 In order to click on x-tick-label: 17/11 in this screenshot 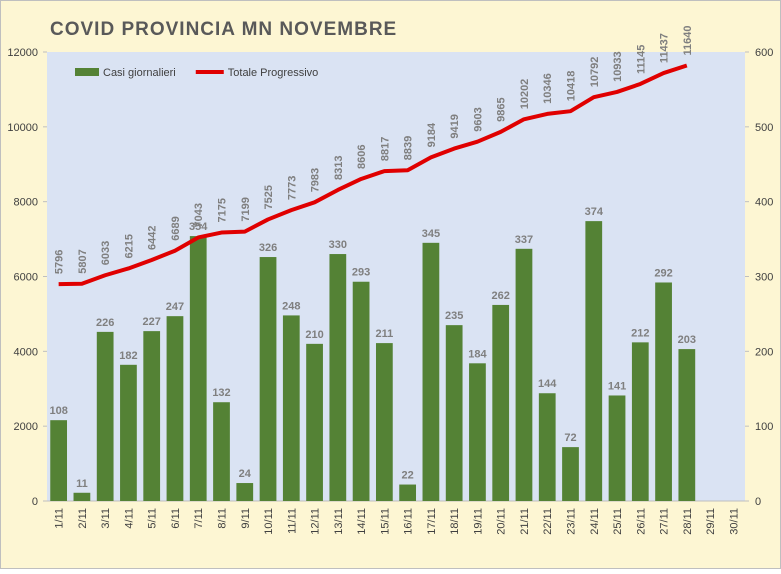, I will do `click(432, 521)`.